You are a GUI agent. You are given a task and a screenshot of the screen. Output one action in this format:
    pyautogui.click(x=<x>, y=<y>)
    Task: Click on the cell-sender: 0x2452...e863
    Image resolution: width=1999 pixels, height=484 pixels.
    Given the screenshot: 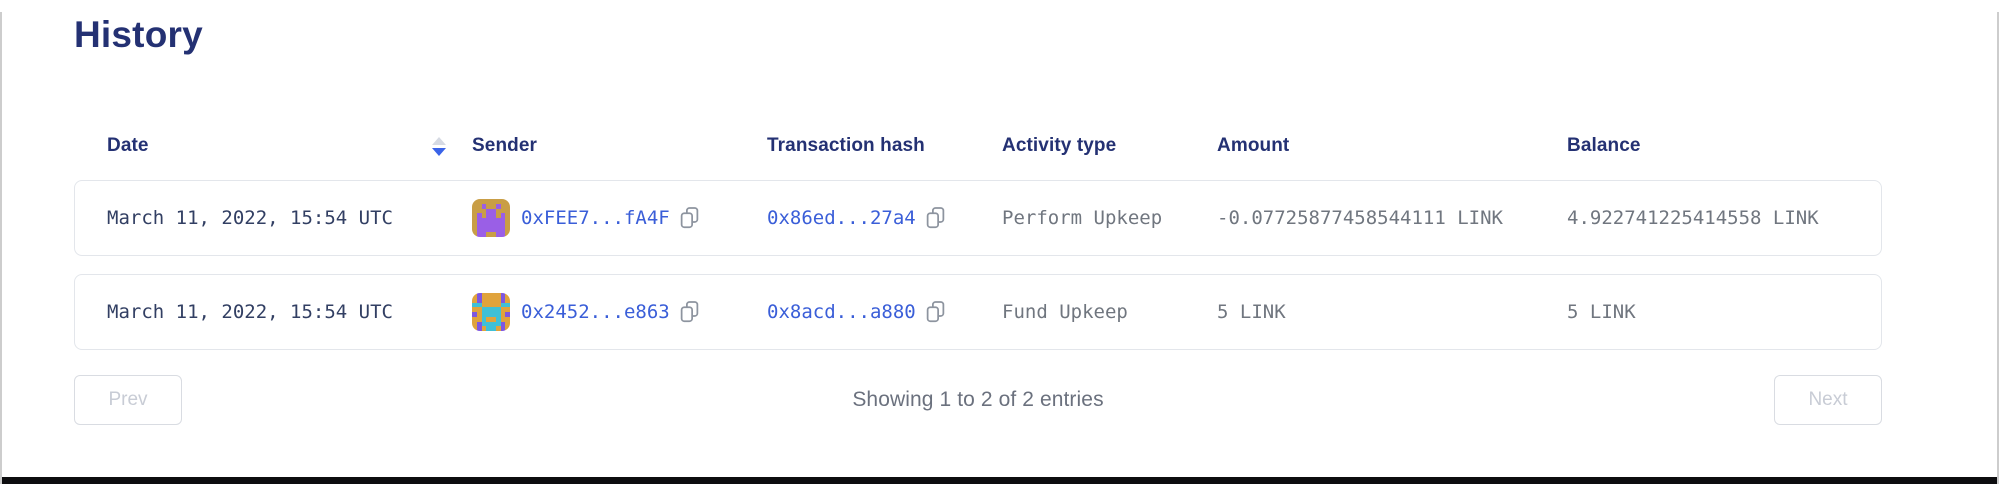 What is the action you would take?
    pyautogui.click(x=619, y=312)
    